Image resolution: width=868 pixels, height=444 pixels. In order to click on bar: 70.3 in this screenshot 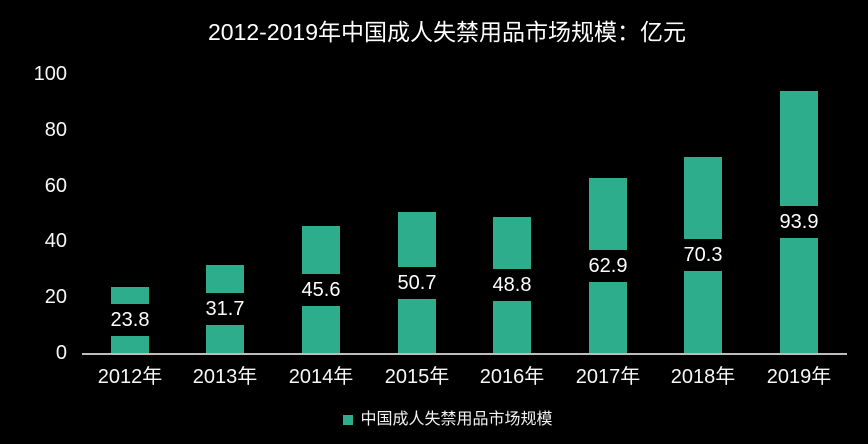, I will do `click(703, 255)`.